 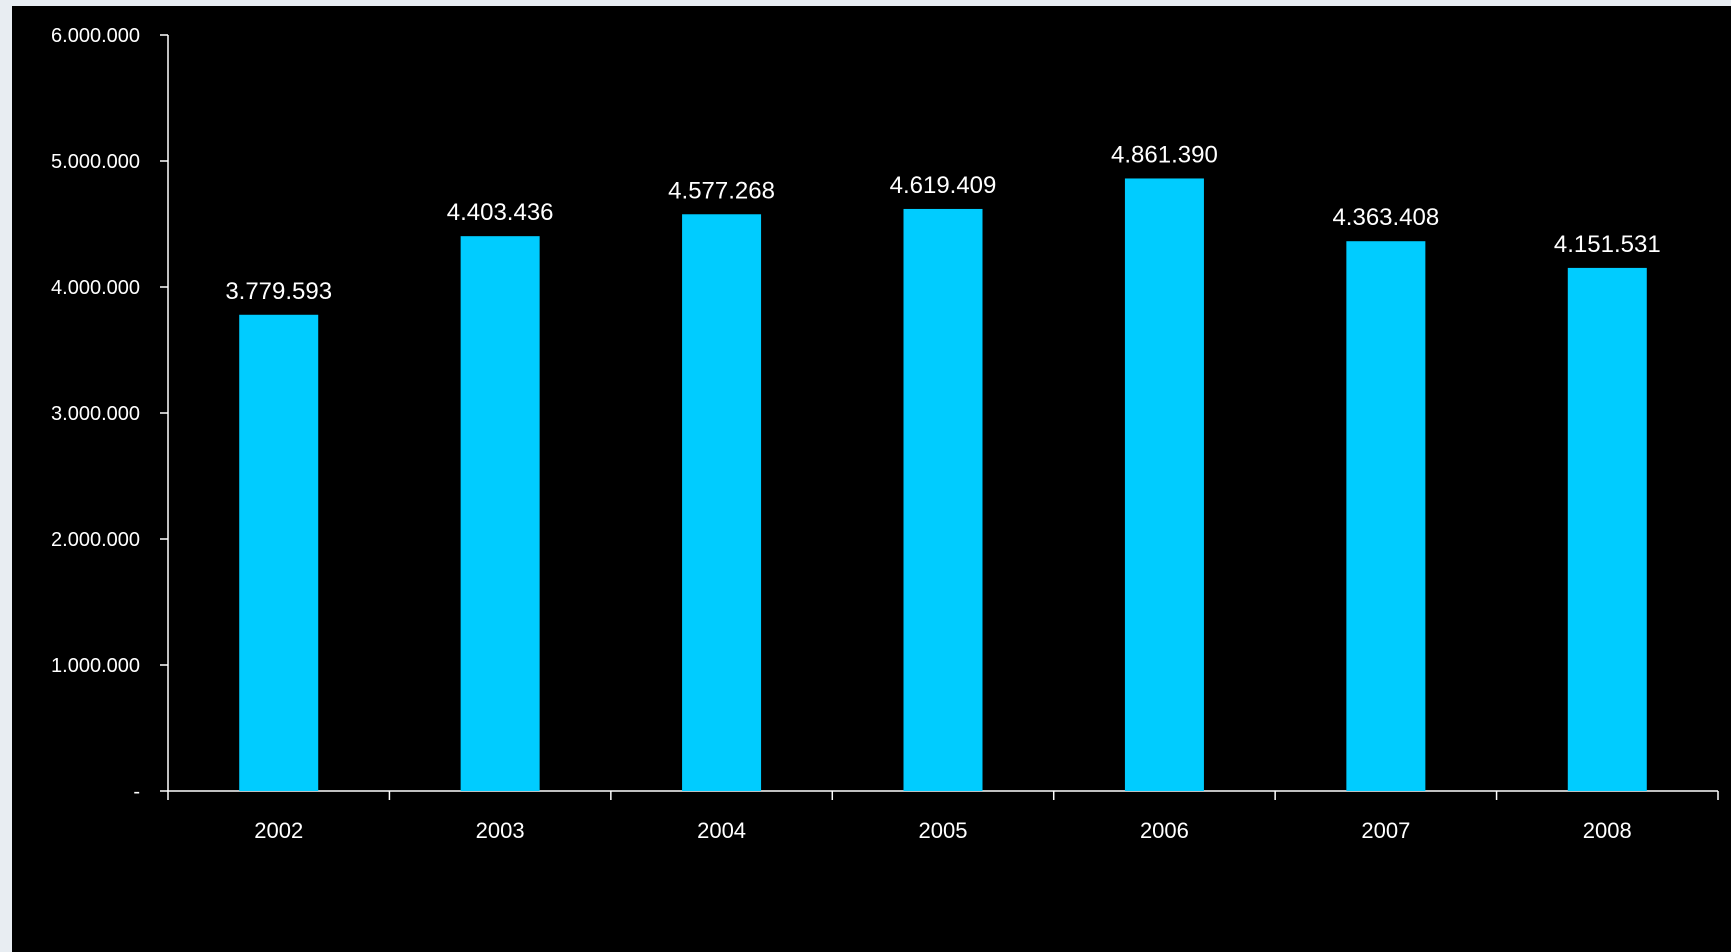 I want to click on bar-value-label: 3.779.593, so click(x=278, y=291).